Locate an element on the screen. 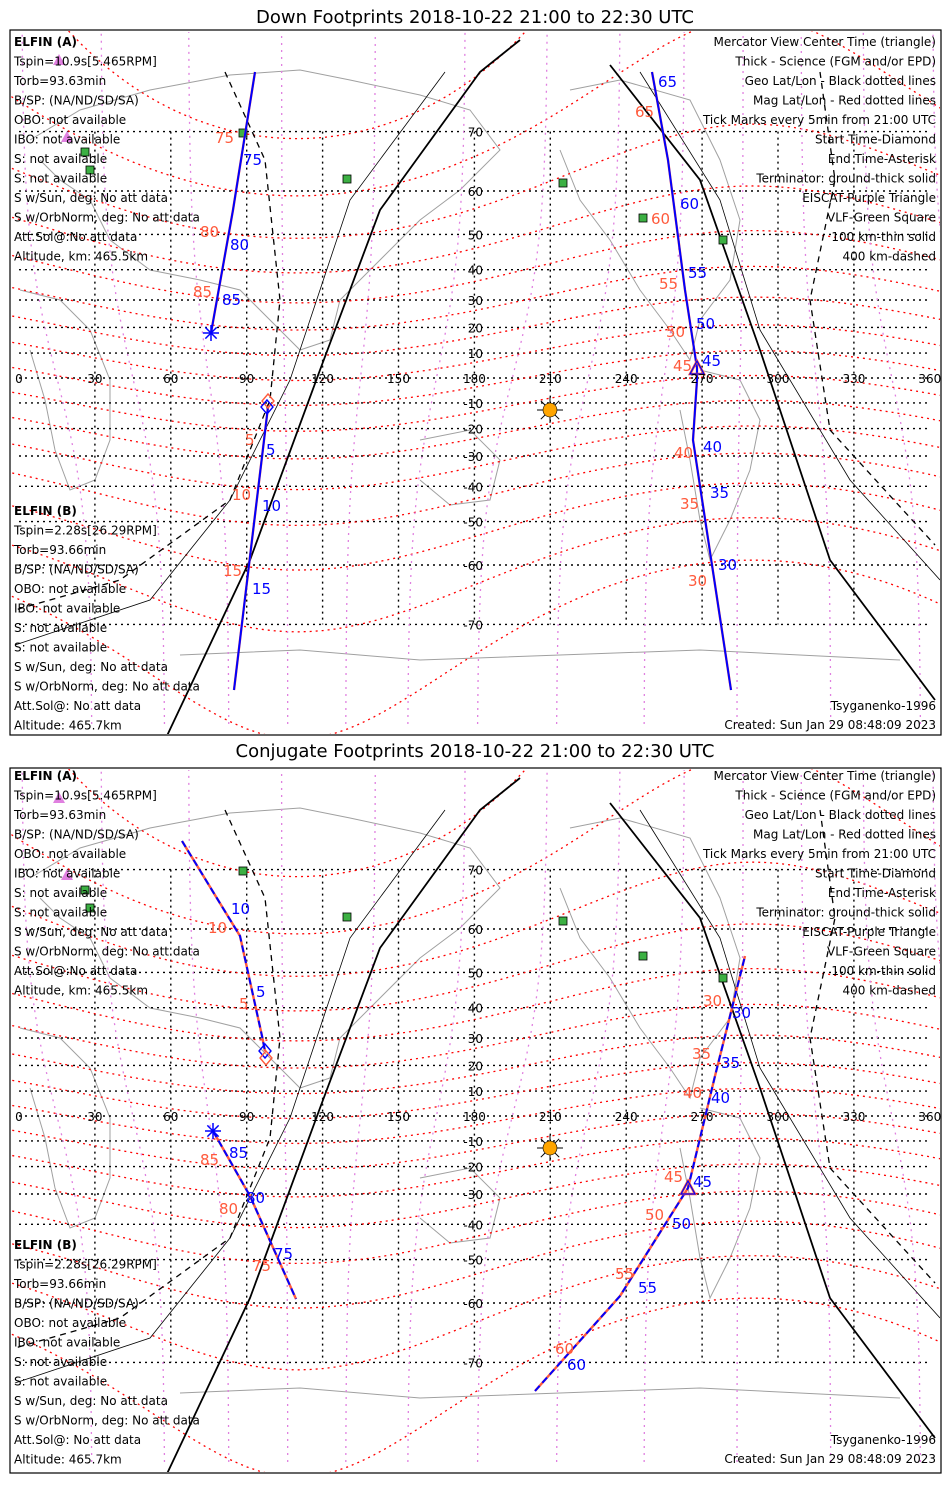 The image size is (950, 1500). terminator-100km is located at coordinates (789, 326).